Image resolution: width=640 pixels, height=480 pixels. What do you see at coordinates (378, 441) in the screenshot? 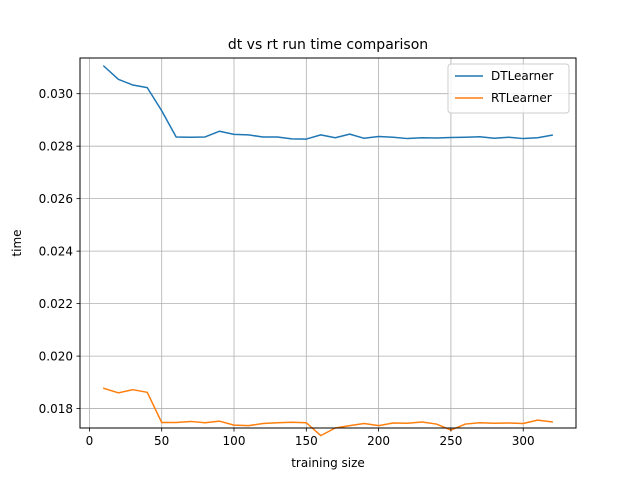
I see `x-tick-label: 200` at bounding box center [378, 441].